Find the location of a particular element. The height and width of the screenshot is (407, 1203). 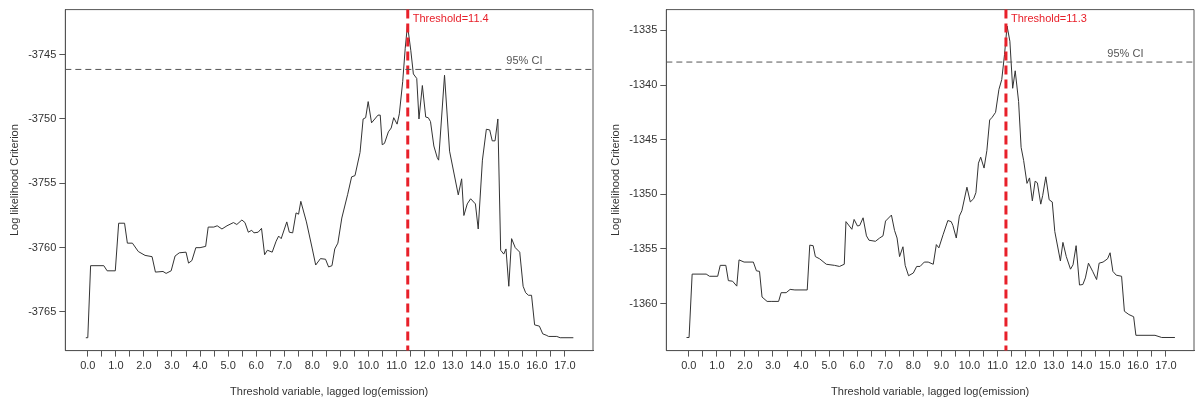

y-tick-label: -3760 is located at coordinates (42, 246).